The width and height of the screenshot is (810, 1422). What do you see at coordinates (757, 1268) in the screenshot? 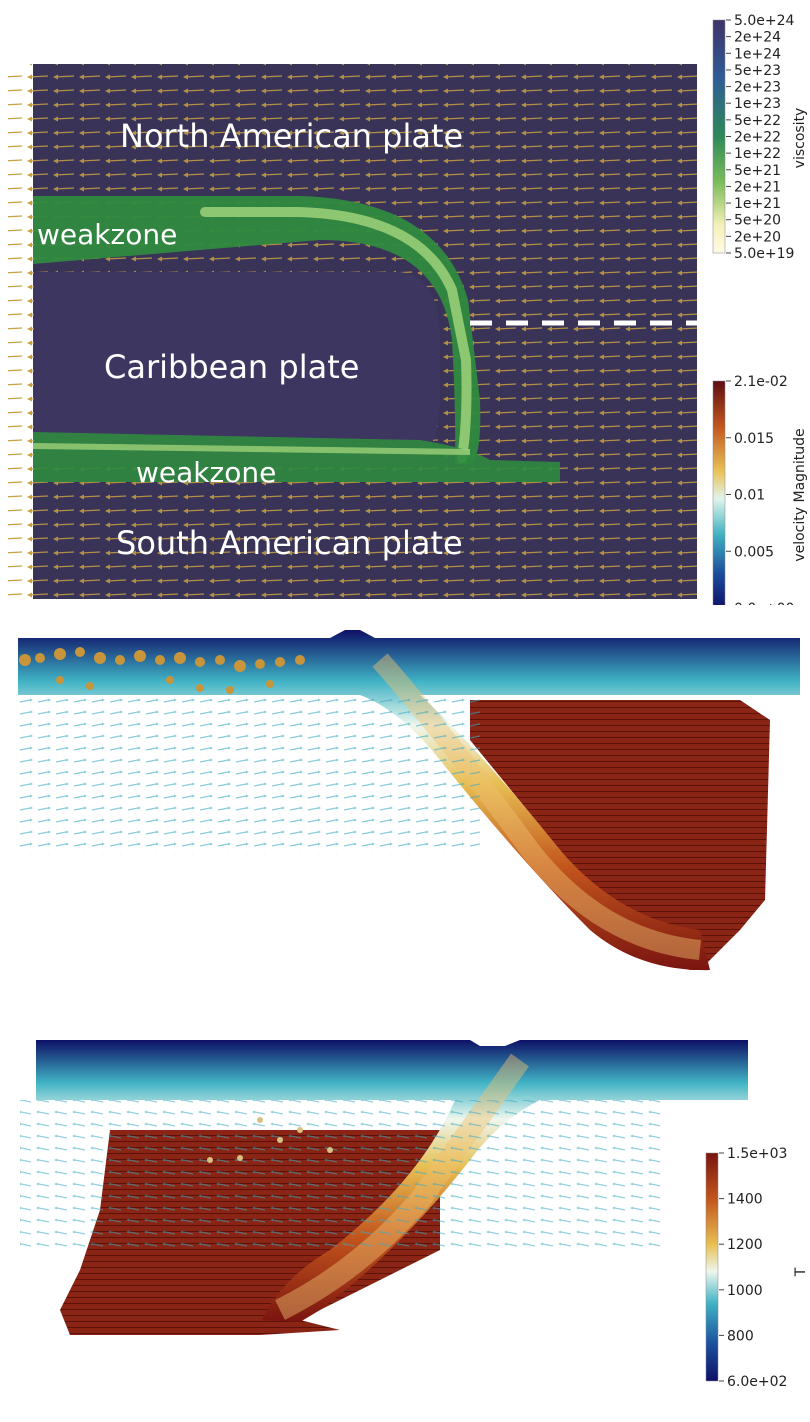
I see `temperature-colorbar: 1.5e+03 1400 1200 1000 800 6.0e+02 T` at bounding box center [757, 1268].